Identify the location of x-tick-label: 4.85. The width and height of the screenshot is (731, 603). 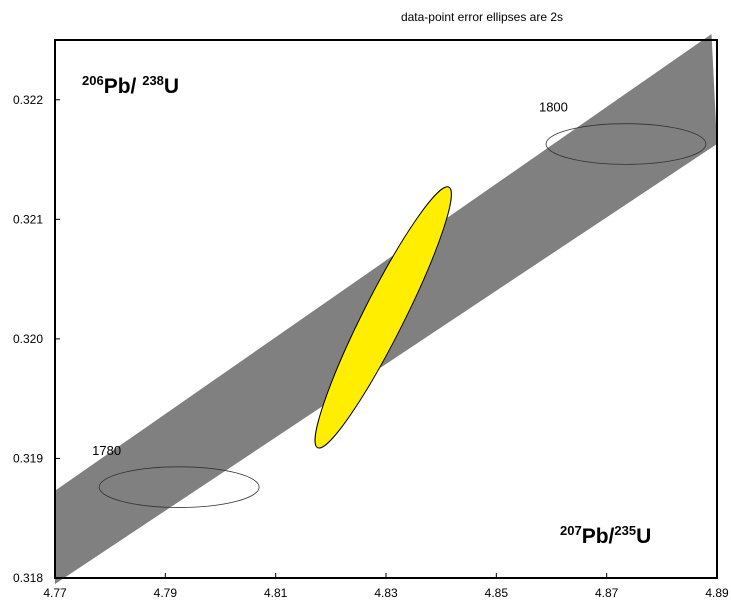
(497, 593).